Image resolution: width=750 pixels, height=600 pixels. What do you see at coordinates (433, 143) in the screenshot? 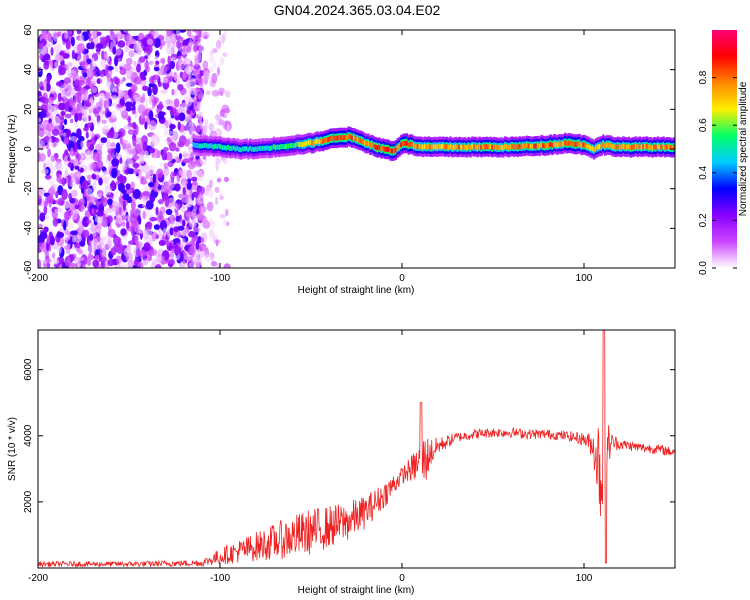
I see `spectrogram-ridge-layer` at bounding box center [433, 143].